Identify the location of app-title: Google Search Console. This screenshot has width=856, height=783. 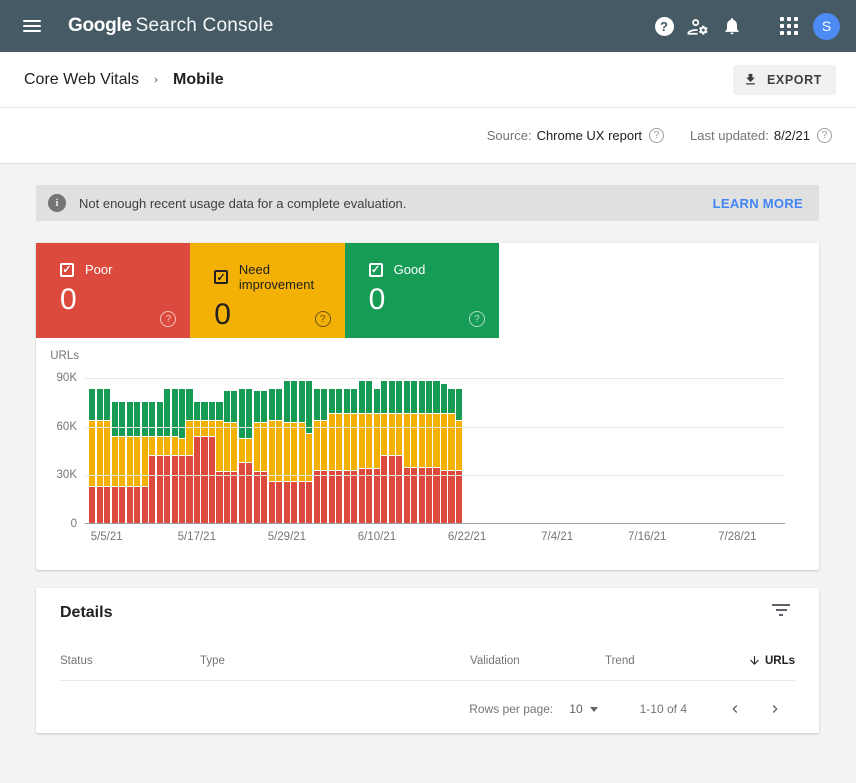
(171, 26).